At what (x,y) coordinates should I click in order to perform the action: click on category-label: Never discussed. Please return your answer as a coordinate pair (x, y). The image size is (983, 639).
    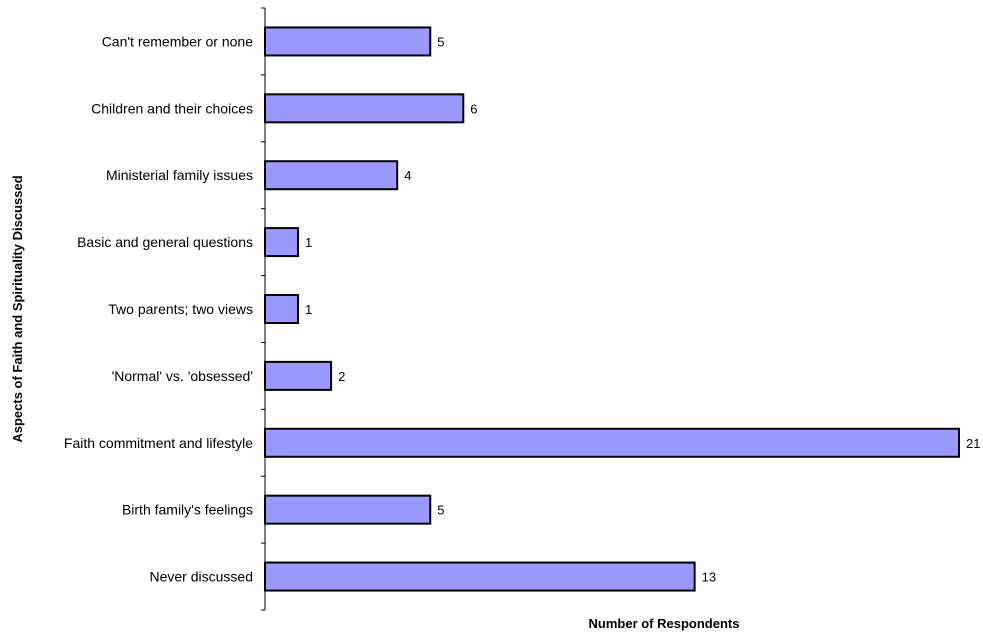
    Looking at the image, I should click on (202, 577).